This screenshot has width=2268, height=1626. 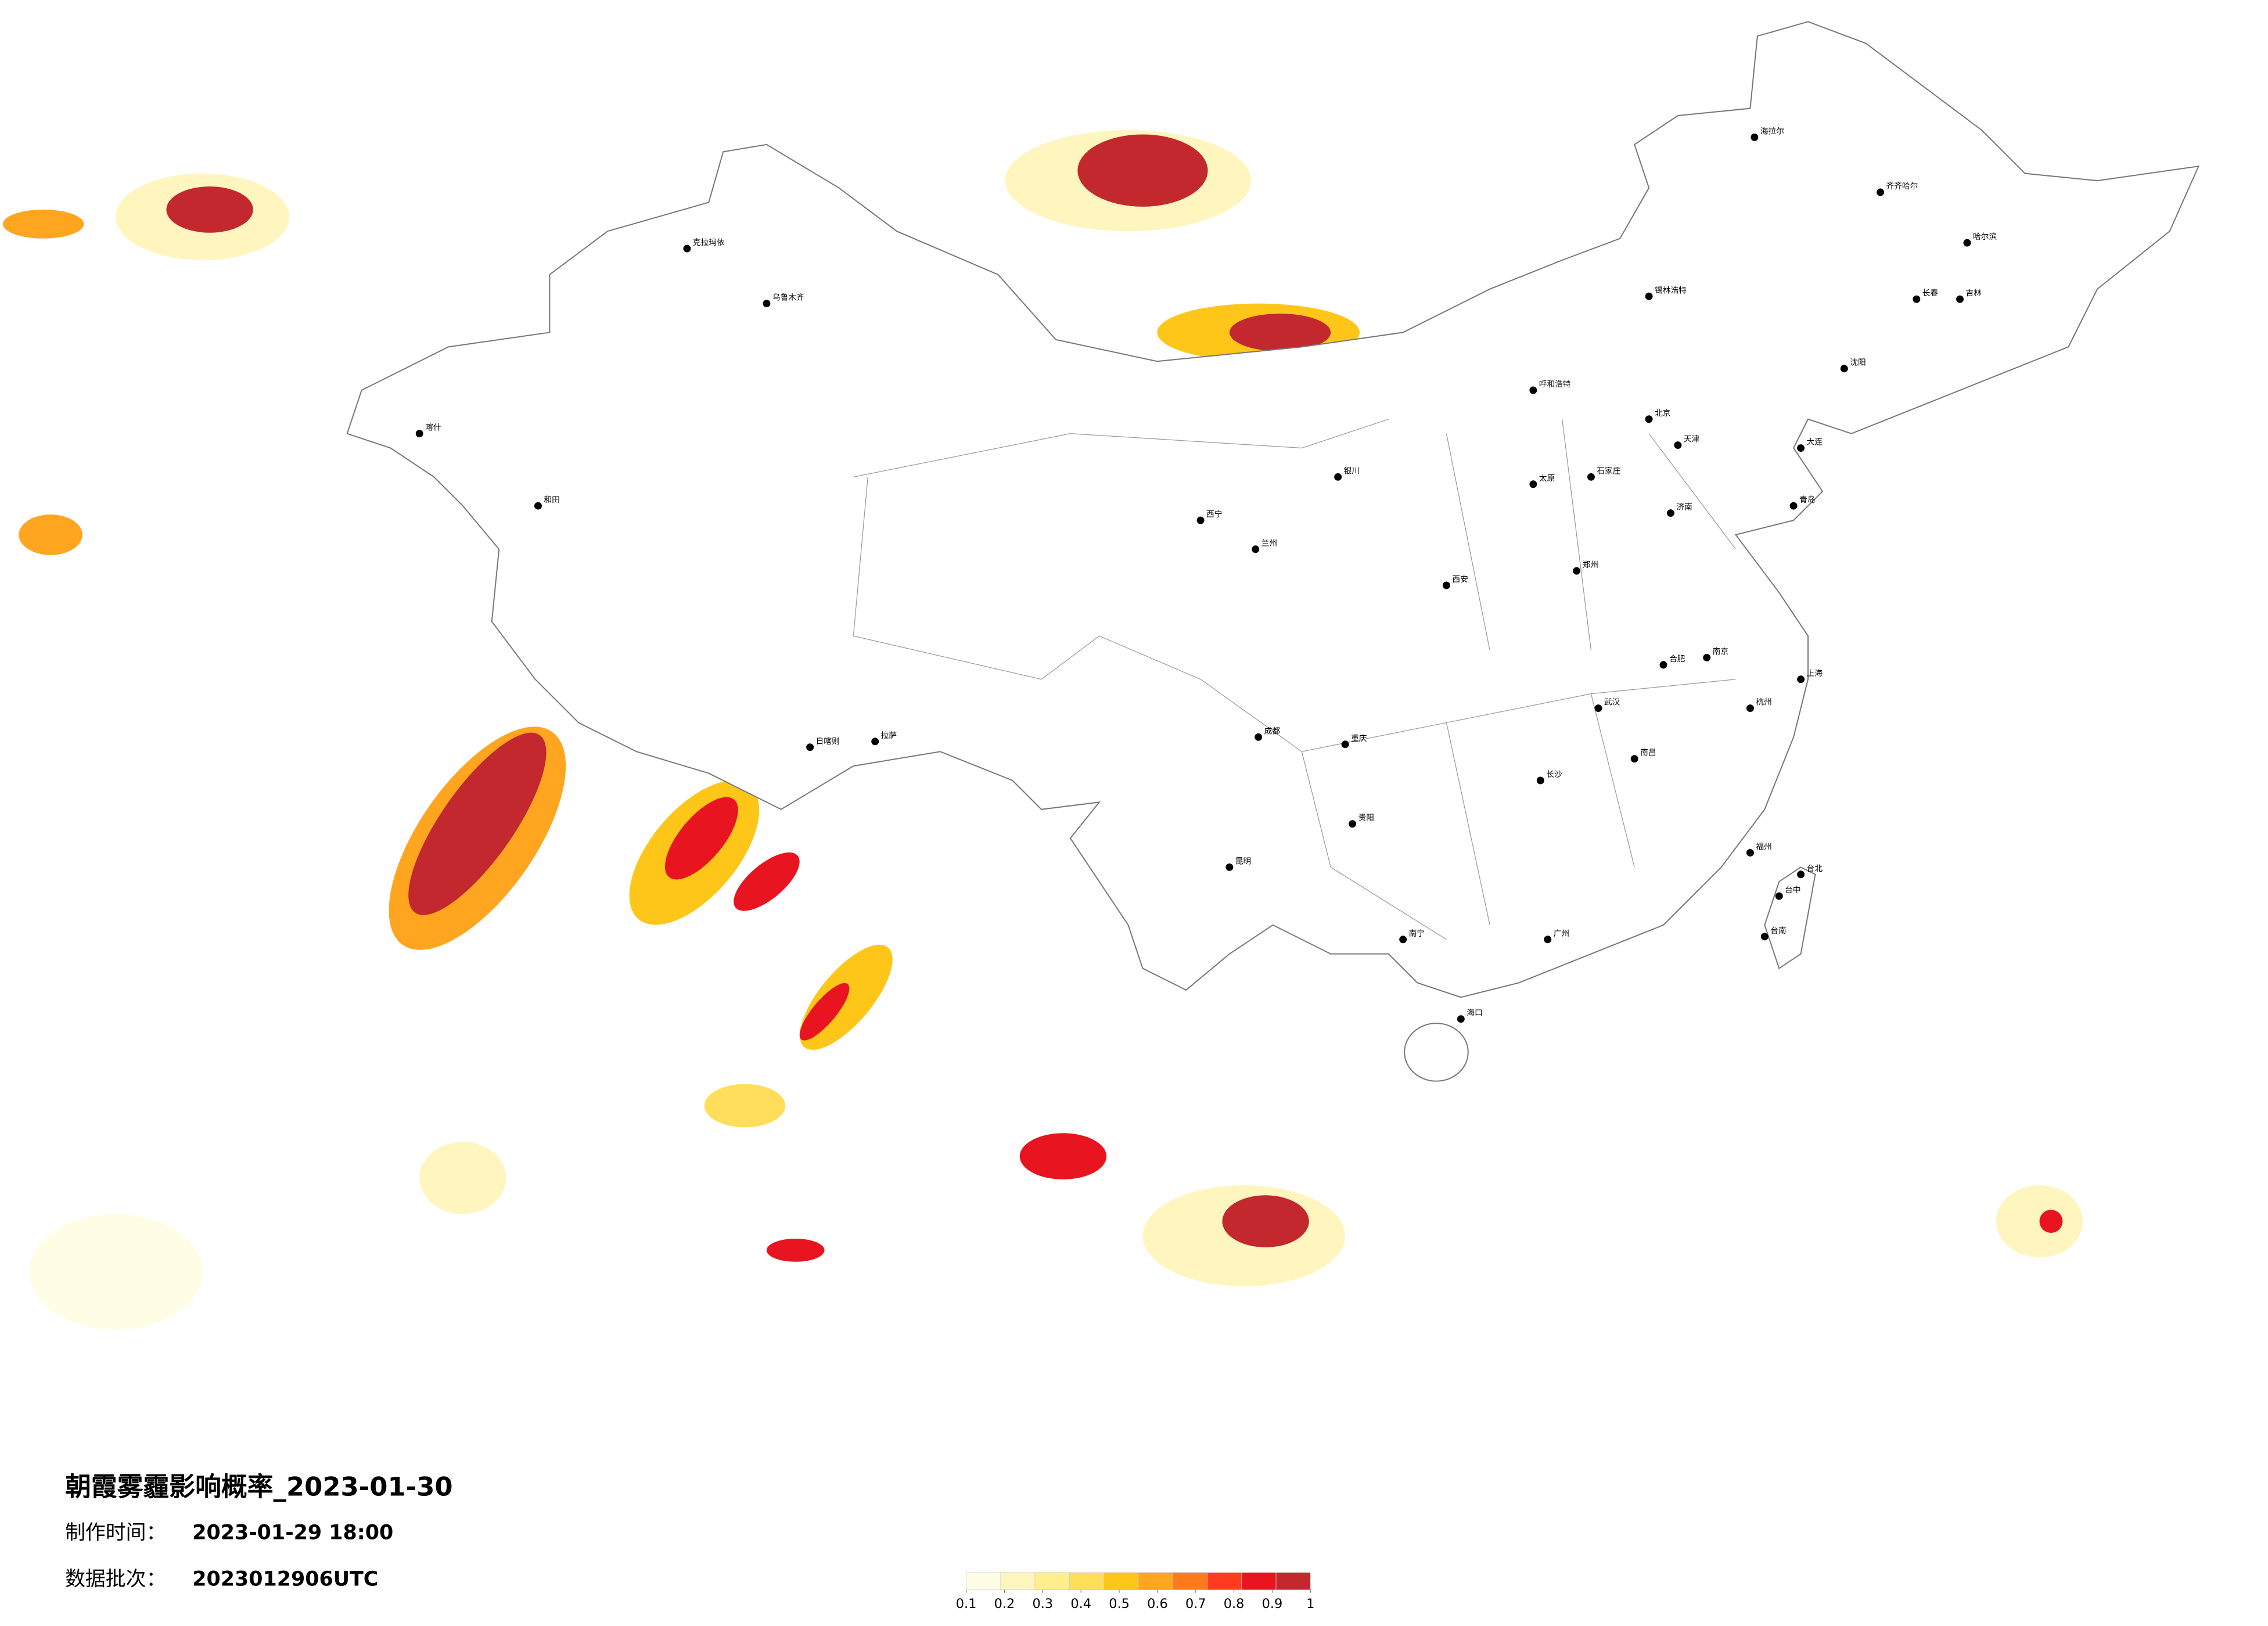 What do you see at coordinates (1692, 440) in the screenshot?
I see `city-label: 天津` at bounding box center [1692, 440].